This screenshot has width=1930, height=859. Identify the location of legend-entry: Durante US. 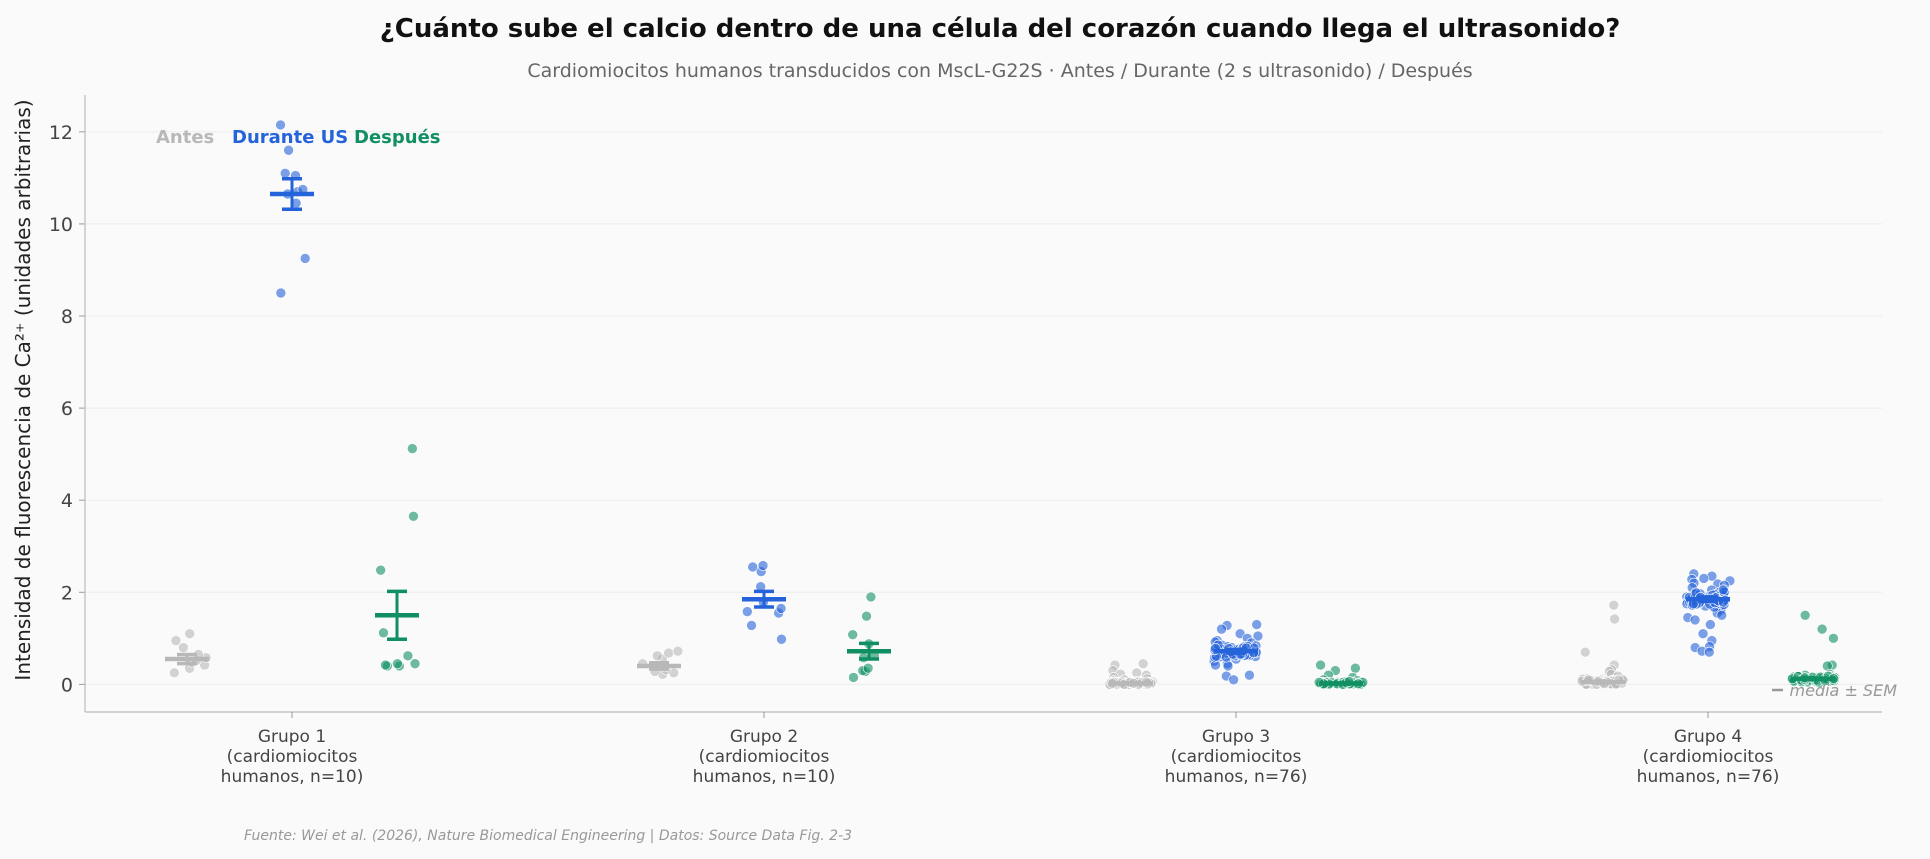
(290, 137).